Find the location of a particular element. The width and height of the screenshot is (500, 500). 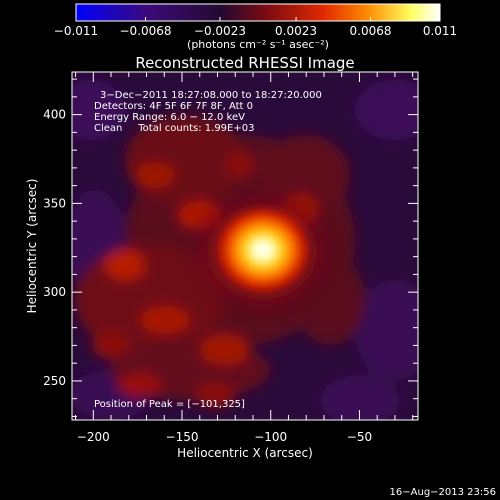

colorbar-tick-label: −0.0068 is located at coordinates (145, 31).